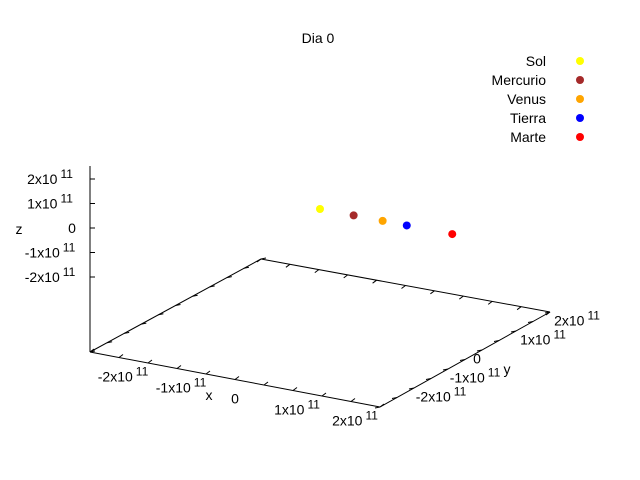  Describe the element at coordinates (42, 204) in the screenshot. I see `z-tick-label-mantissa: 1x10` at that location.